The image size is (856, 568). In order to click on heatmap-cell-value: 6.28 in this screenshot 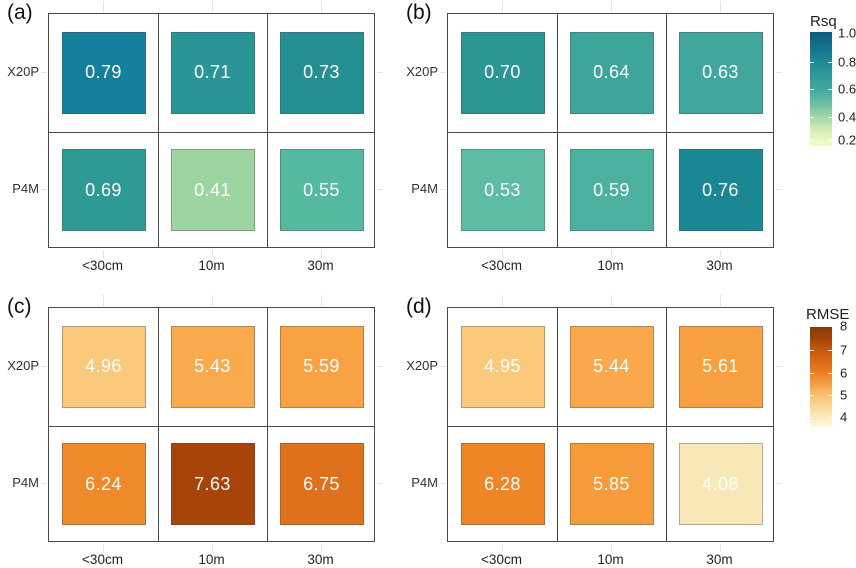, I will do `click(502, 483)`.